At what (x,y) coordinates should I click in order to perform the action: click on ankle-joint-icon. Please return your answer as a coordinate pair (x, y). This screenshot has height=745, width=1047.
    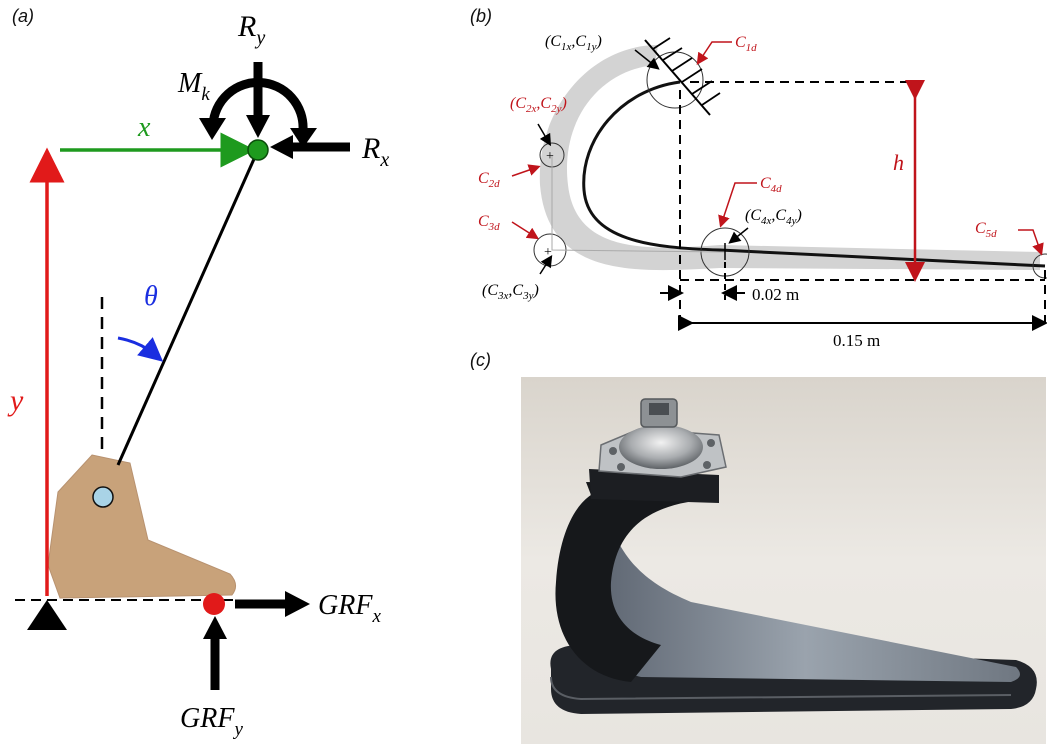
    Looking at the image, I should click on (103, 497).